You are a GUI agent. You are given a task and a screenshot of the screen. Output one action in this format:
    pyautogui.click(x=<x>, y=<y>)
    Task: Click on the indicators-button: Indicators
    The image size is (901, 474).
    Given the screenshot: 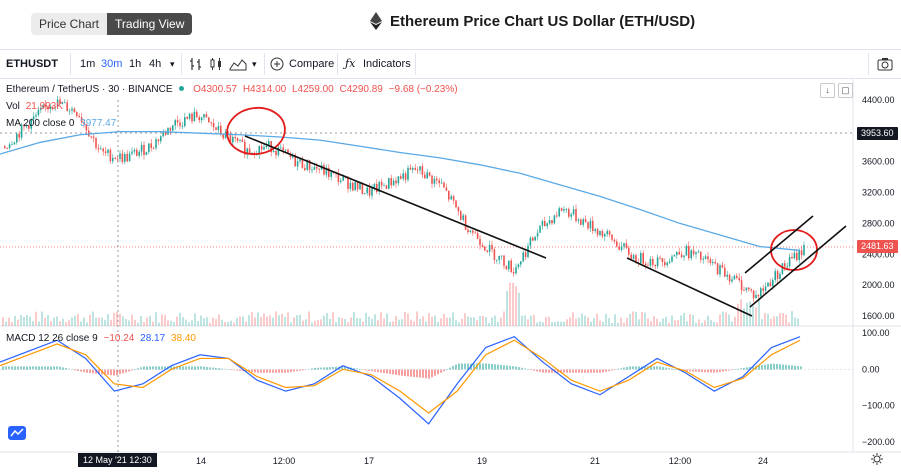 What is the action you would take?
    pyautogui.click(x=387, y=64)
    